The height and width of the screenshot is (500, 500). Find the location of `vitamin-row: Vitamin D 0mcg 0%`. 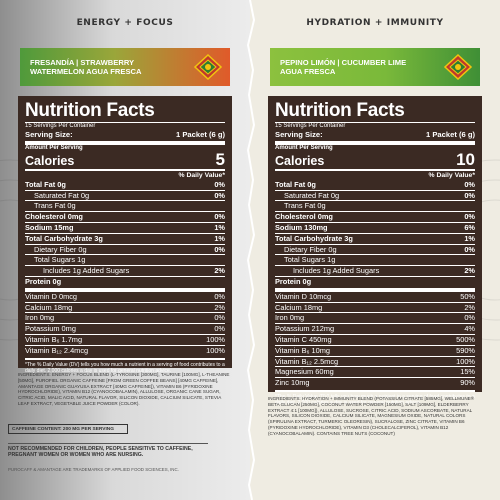

vitamin-row: Vitamin D 0mcg 0% is located at coordinates (125, 297).